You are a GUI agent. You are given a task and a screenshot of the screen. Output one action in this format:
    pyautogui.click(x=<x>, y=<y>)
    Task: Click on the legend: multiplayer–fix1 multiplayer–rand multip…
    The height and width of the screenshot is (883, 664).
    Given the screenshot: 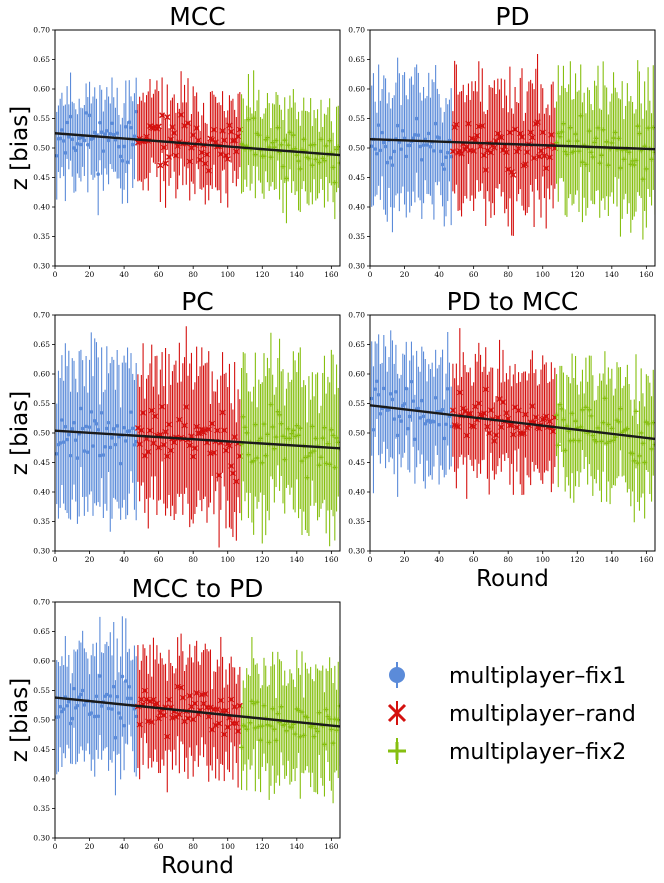 What is the action you would take?
    pyautogui.click(x=511, y=713)
    